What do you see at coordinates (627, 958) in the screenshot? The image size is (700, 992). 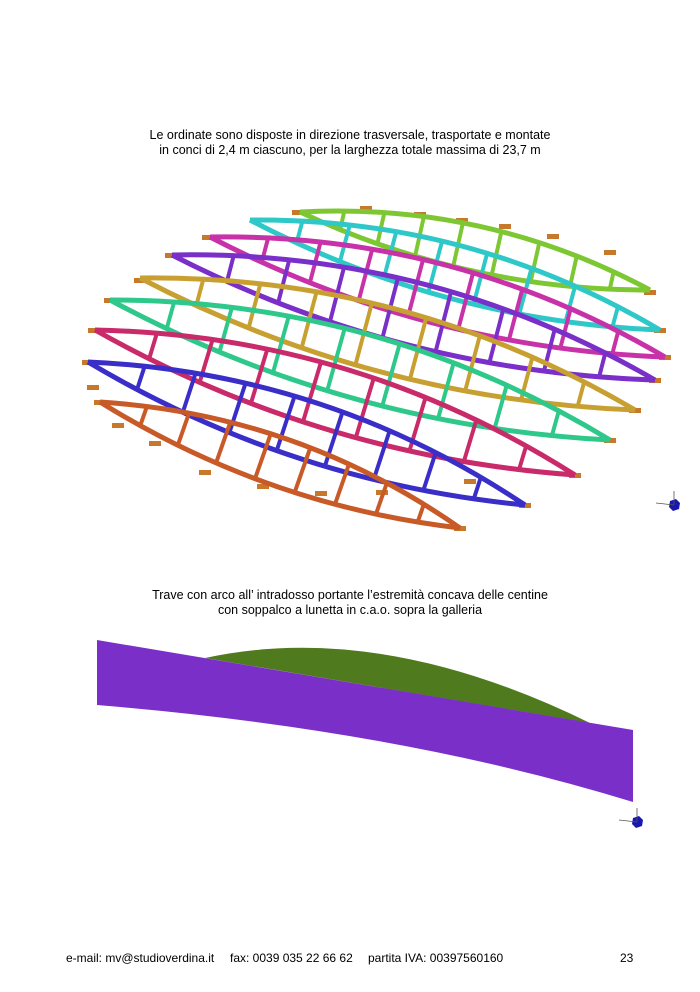 I see `page-number: 23` at bounding box center [627, 958].